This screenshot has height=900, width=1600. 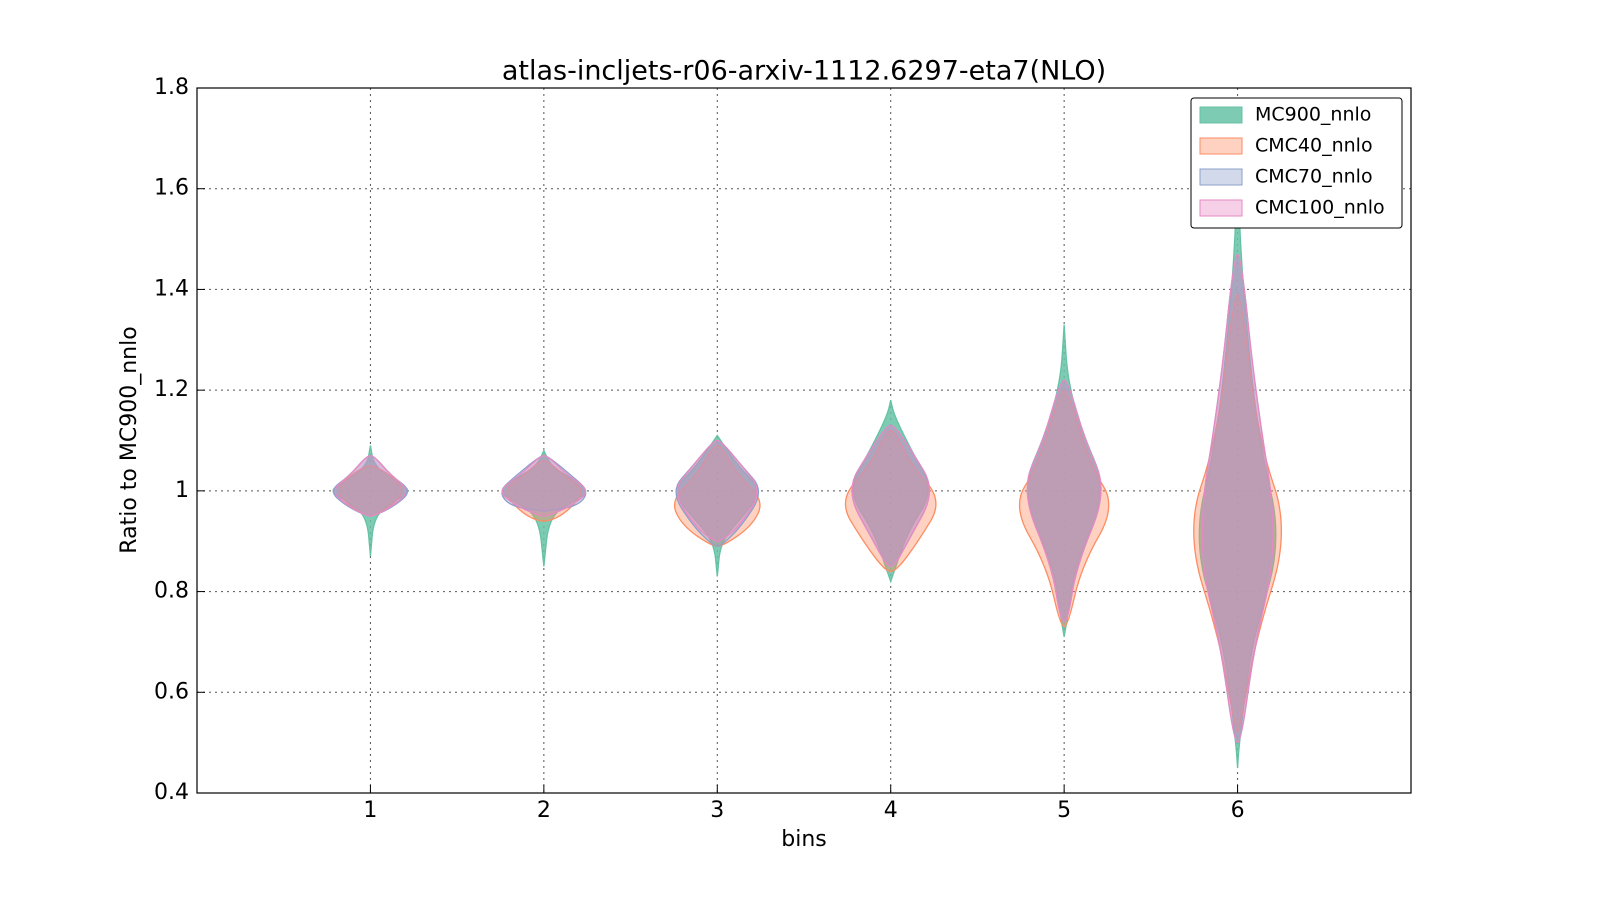 What do you see at coordinates (717, 810) in the screenshot?
I see `x-tick-label: 3` at bounding box center [717, 810].